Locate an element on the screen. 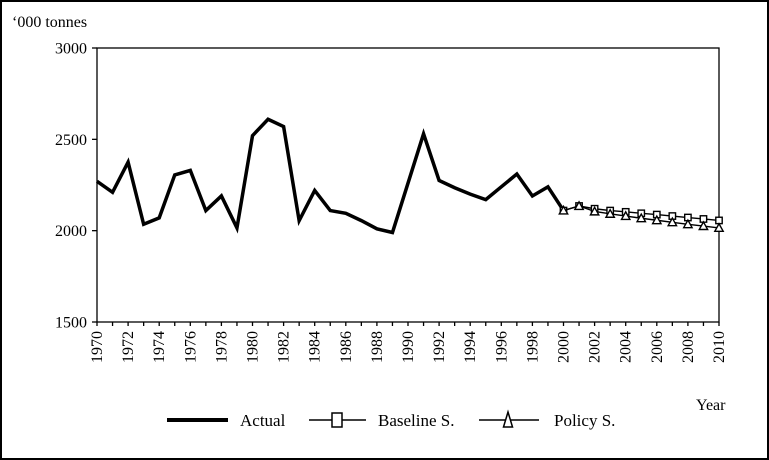 The height and width of the screenshot is (460, 769). y-axis-tick-label: 3000 is located at coordinates (71, 49).